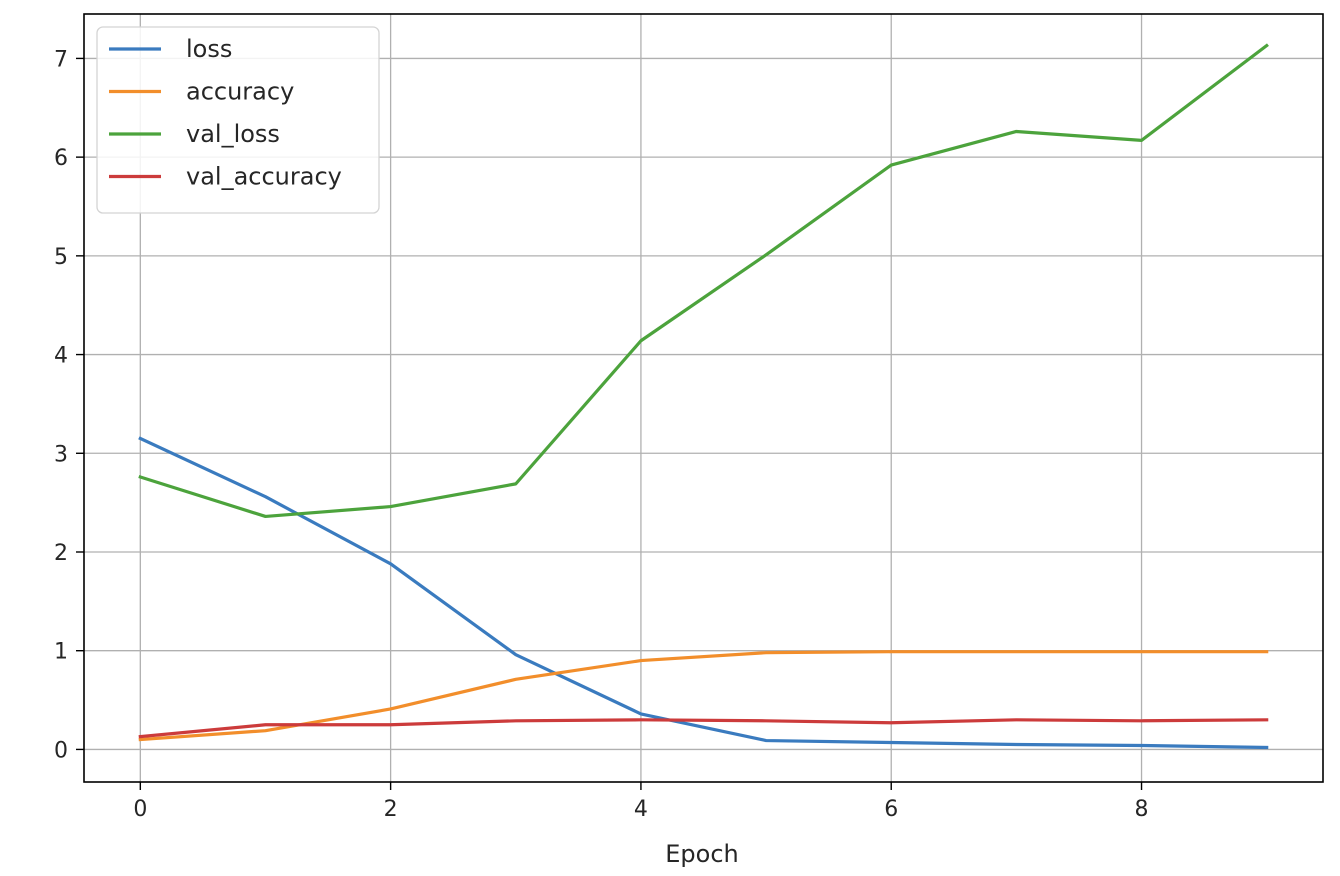  I want to click on x-tick-label: 8, so click(1142, 809).